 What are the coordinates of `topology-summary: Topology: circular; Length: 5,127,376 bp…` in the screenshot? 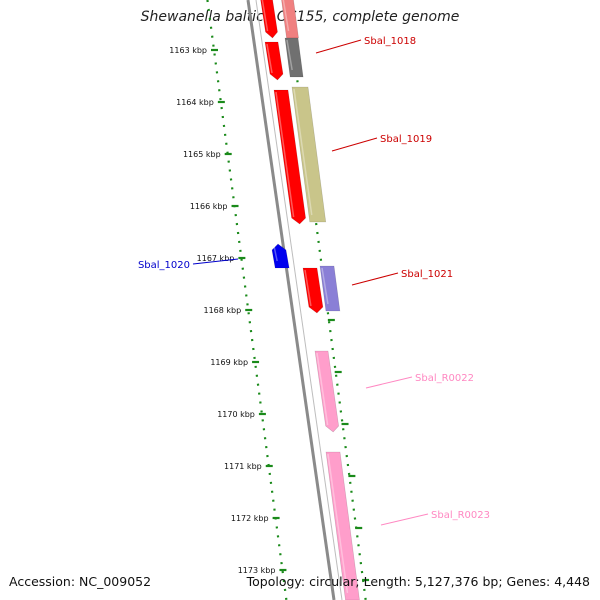 It's located at (418, 581).